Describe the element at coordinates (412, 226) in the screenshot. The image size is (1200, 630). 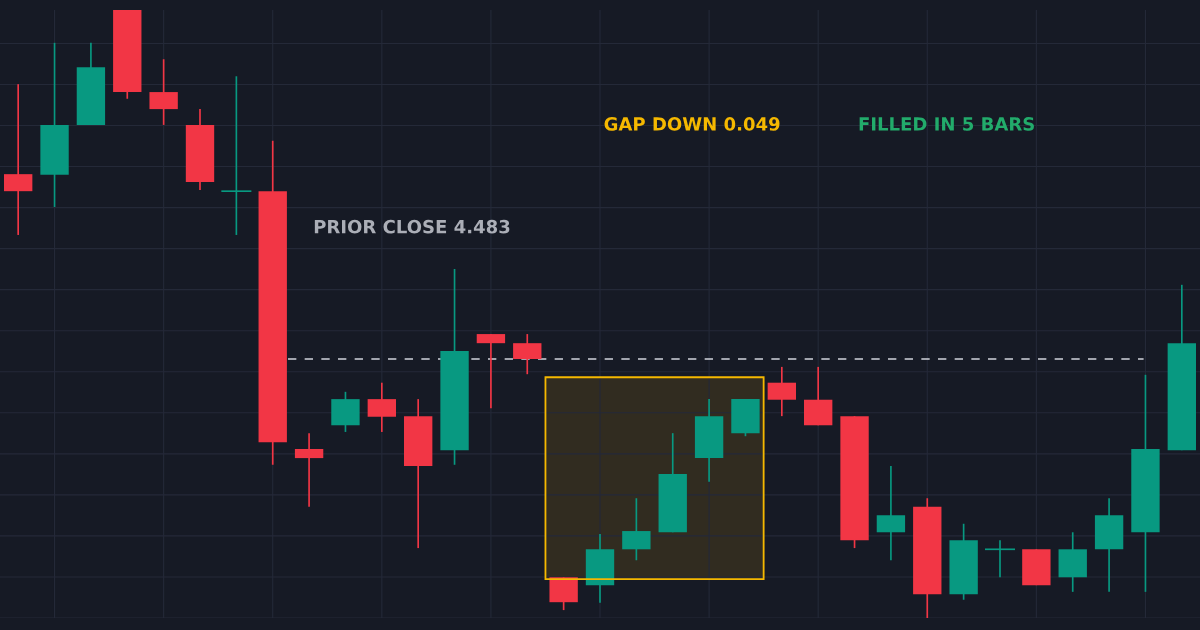
I see `ref-line-label: PRIOR CLOSE 4.483` at that location.